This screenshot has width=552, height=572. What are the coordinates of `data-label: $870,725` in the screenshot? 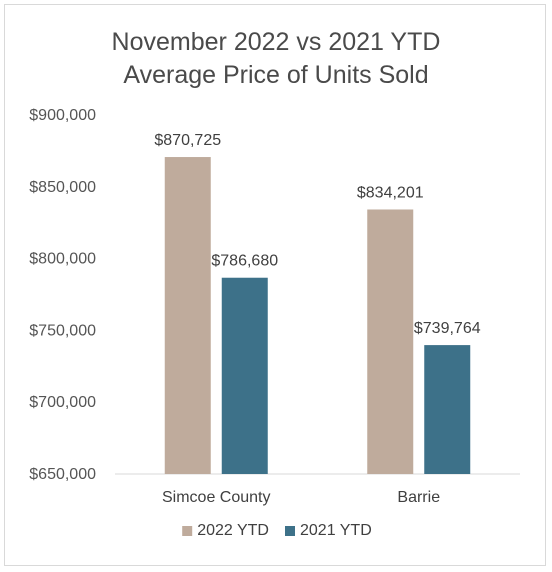 It's located at (187, 140).